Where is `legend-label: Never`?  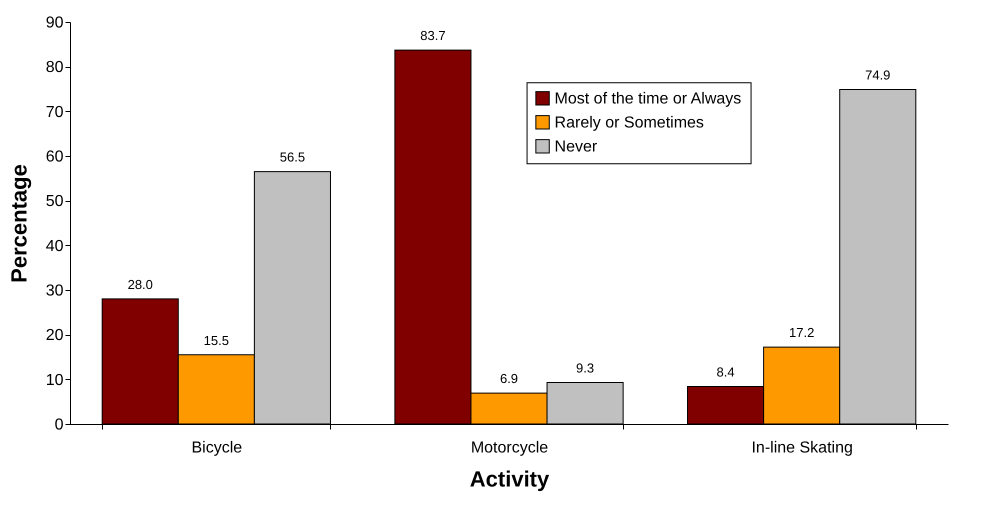 legend-label: Never is located at coordinates (576, 147).